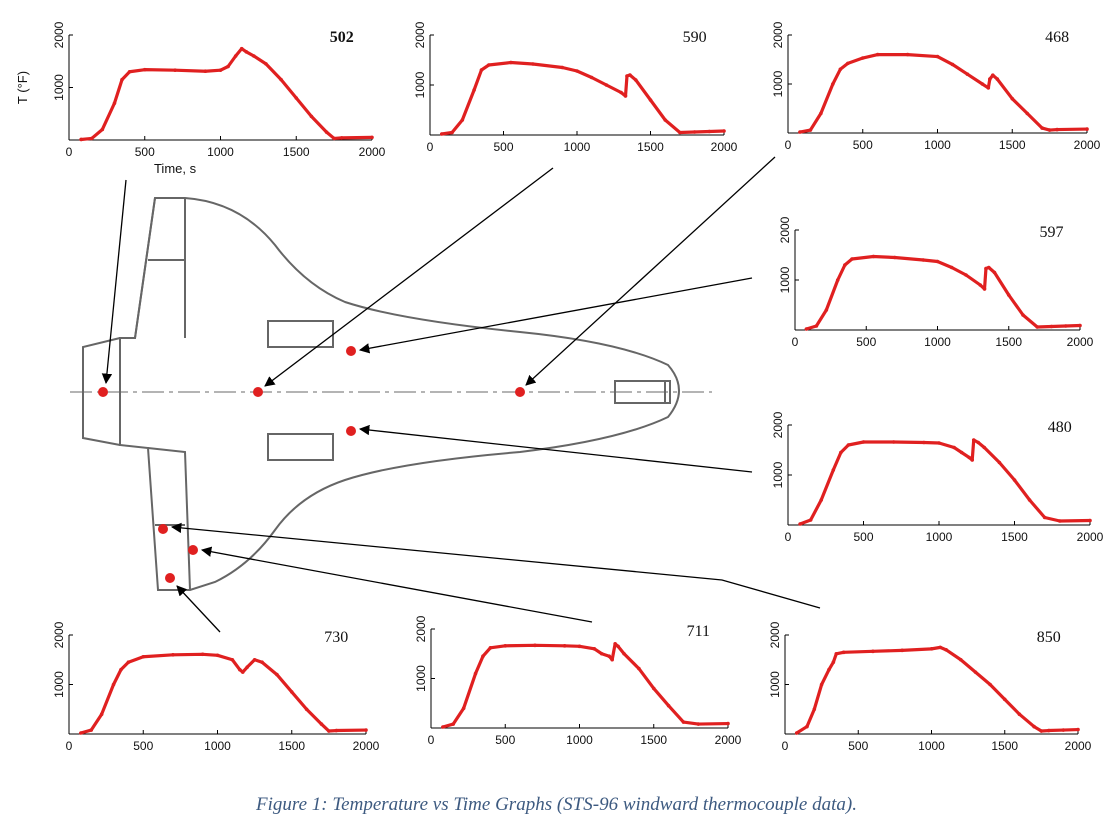 This screenshot has width=1113, height=832. Describe the element at coordinates (698, 631) in the screenshot. I see `chart-title: 711` at that location.